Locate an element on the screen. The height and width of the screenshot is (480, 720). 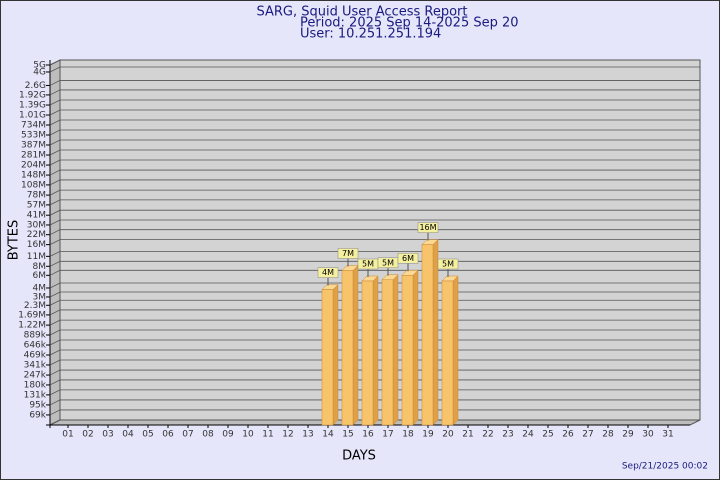
x-tick-label: 11 is located at coordinates (267, 435).